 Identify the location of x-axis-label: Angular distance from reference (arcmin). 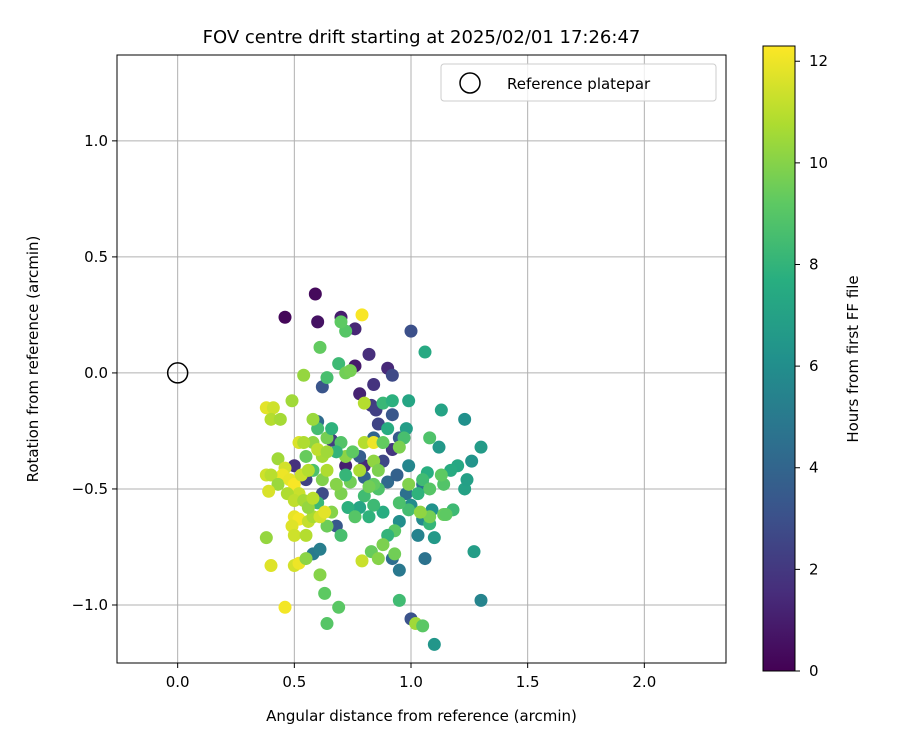
(421, 716).